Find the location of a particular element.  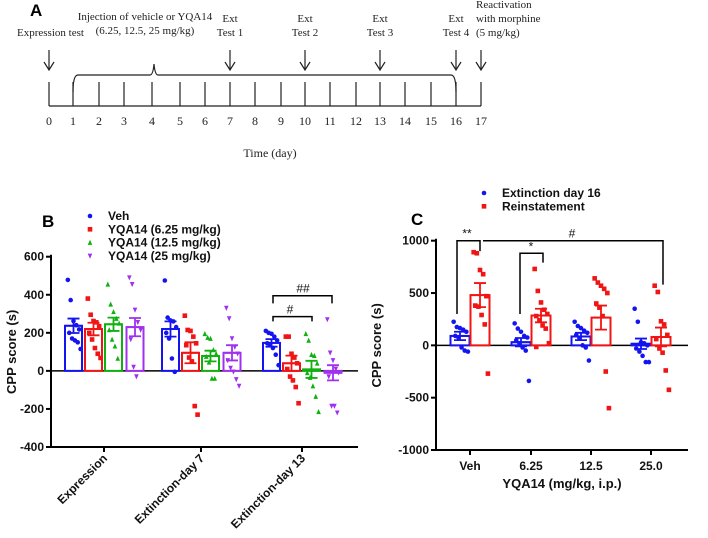

y-tick-label: 0 is located at coordinates (425, 345).